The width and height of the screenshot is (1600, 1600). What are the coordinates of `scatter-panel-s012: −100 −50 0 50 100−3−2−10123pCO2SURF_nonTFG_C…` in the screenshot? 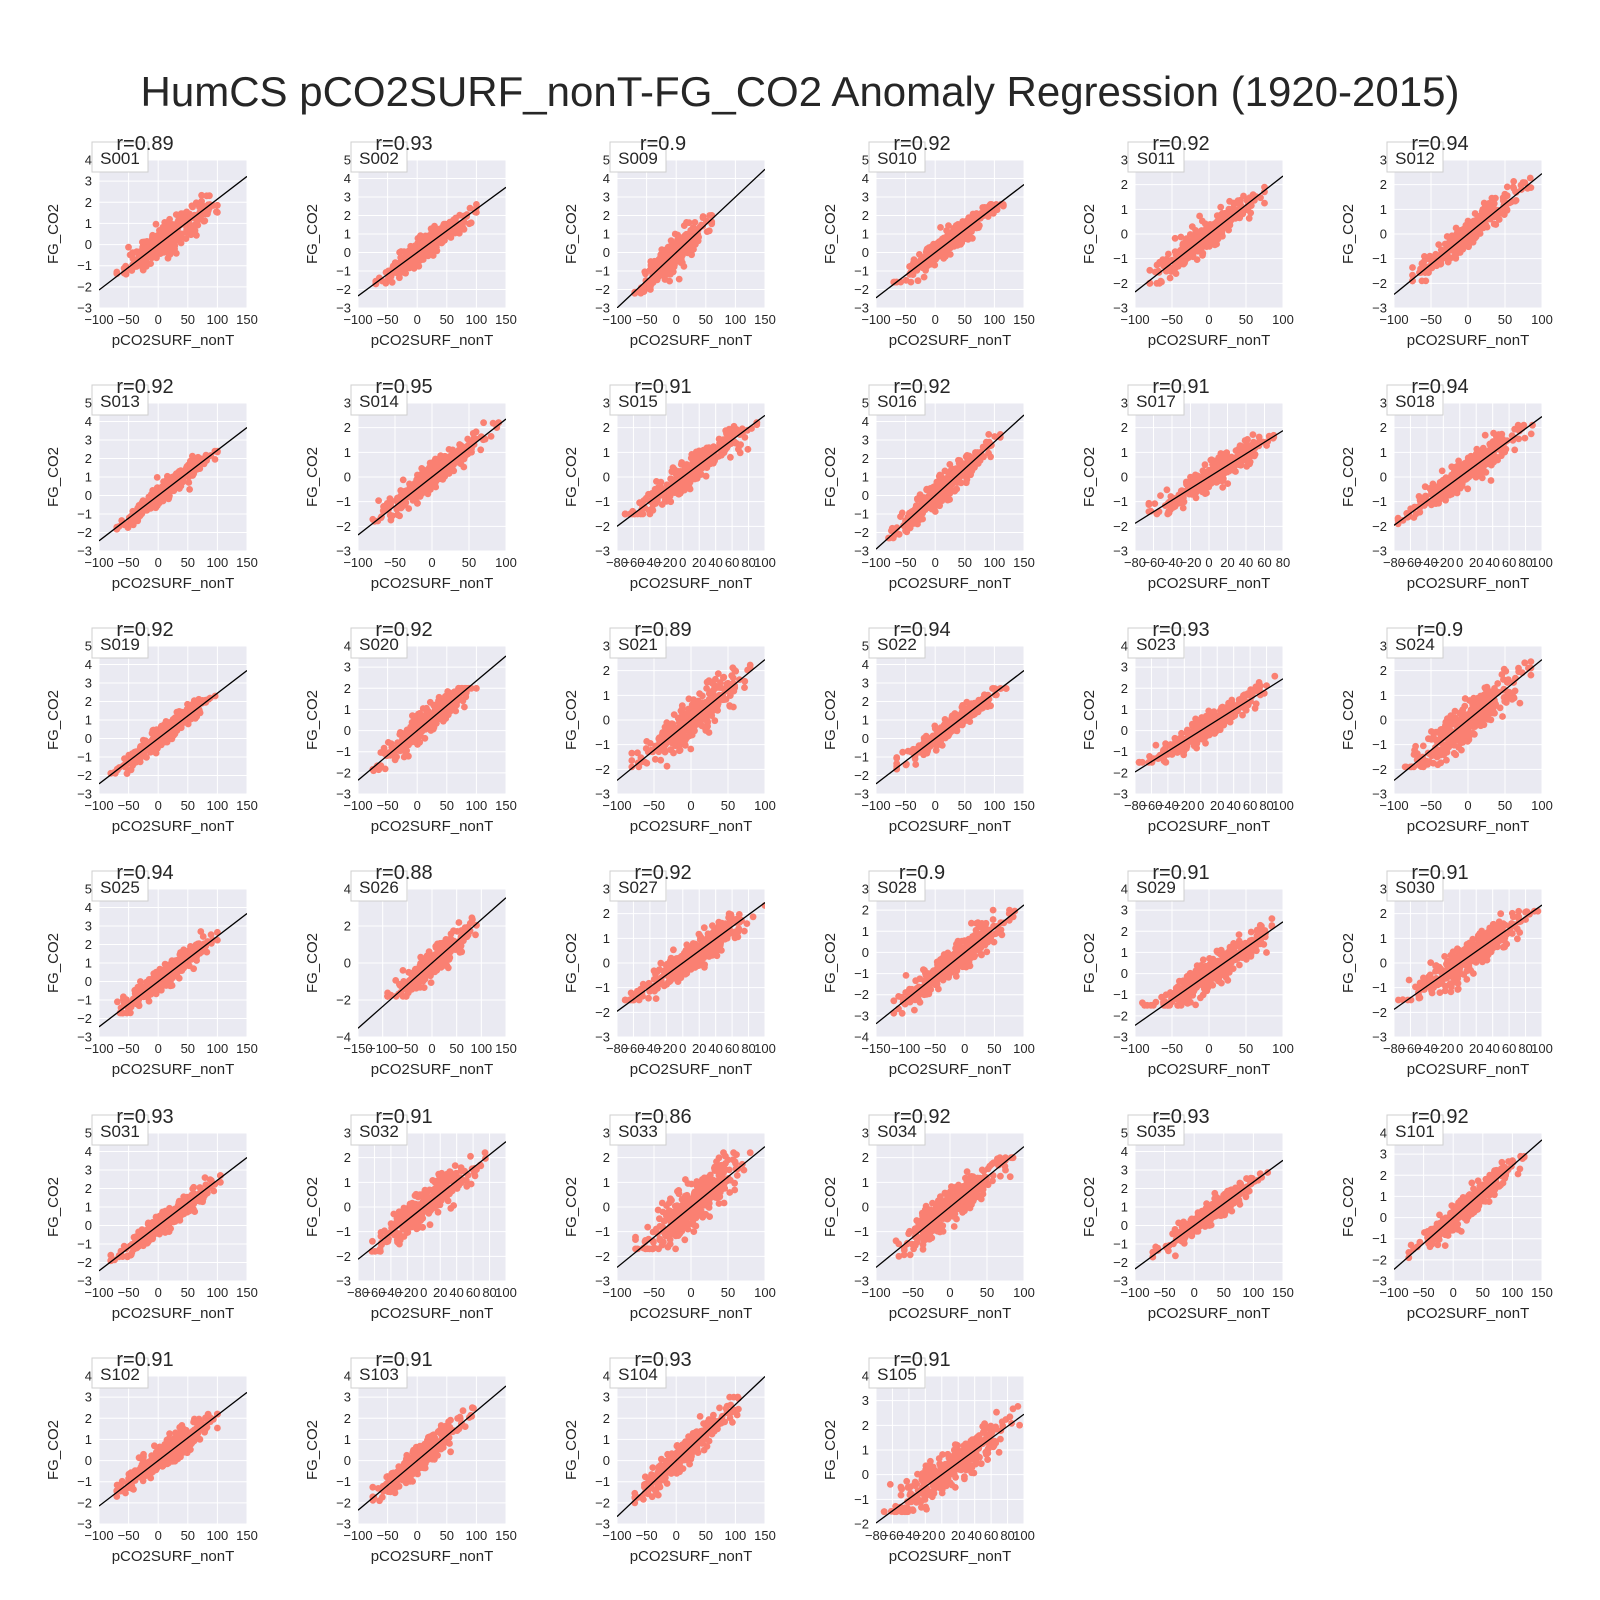 It's located at (1446, 241).